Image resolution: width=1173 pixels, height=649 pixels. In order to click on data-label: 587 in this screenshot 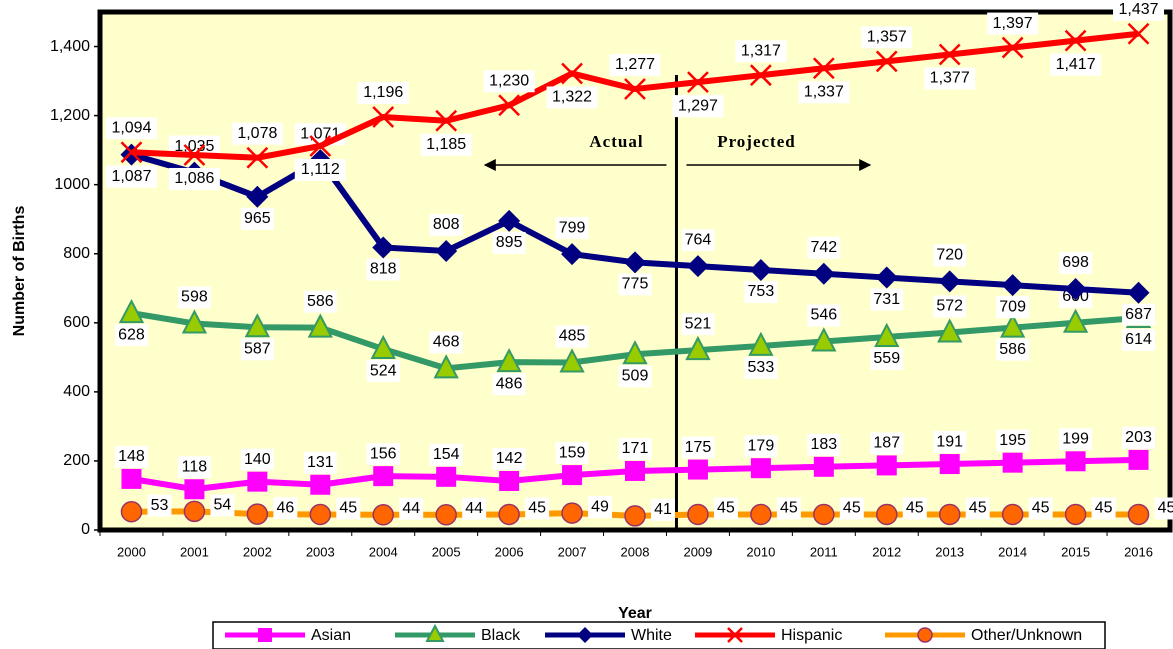, I will do `click(257, 349)`.